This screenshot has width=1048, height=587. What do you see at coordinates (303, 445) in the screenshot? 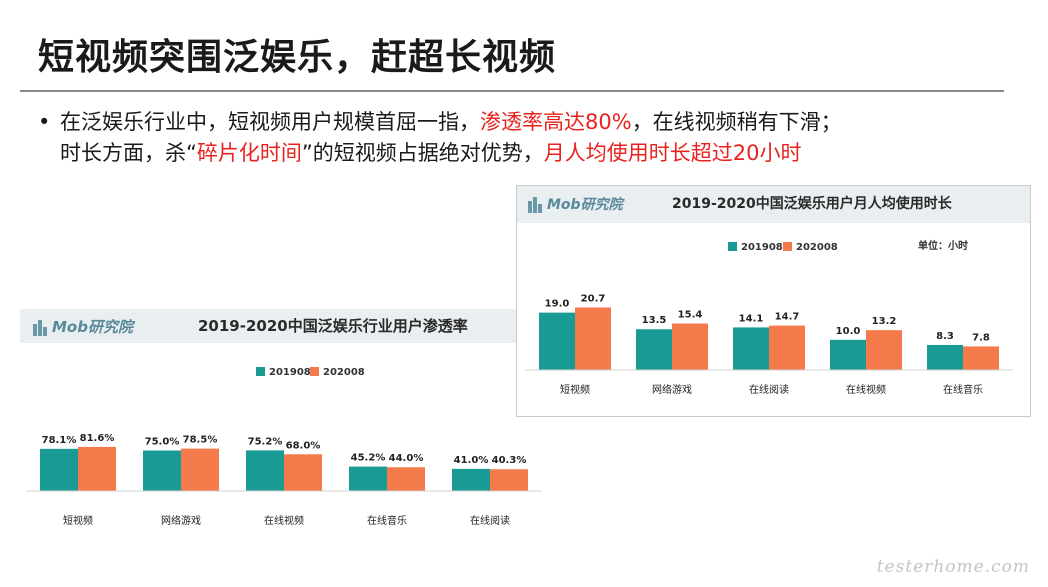
I see `data-label: 68.0%` at bounding box center [303, 445].